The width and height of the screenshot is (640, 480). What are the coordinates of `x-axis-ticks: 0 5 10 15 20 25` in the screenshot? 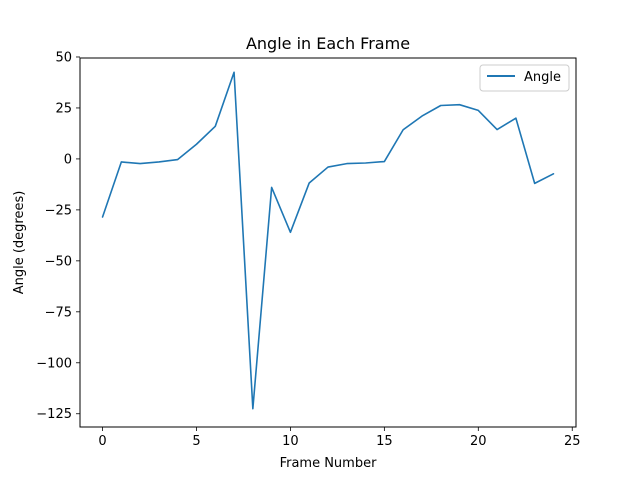 It's located at (339, 438).